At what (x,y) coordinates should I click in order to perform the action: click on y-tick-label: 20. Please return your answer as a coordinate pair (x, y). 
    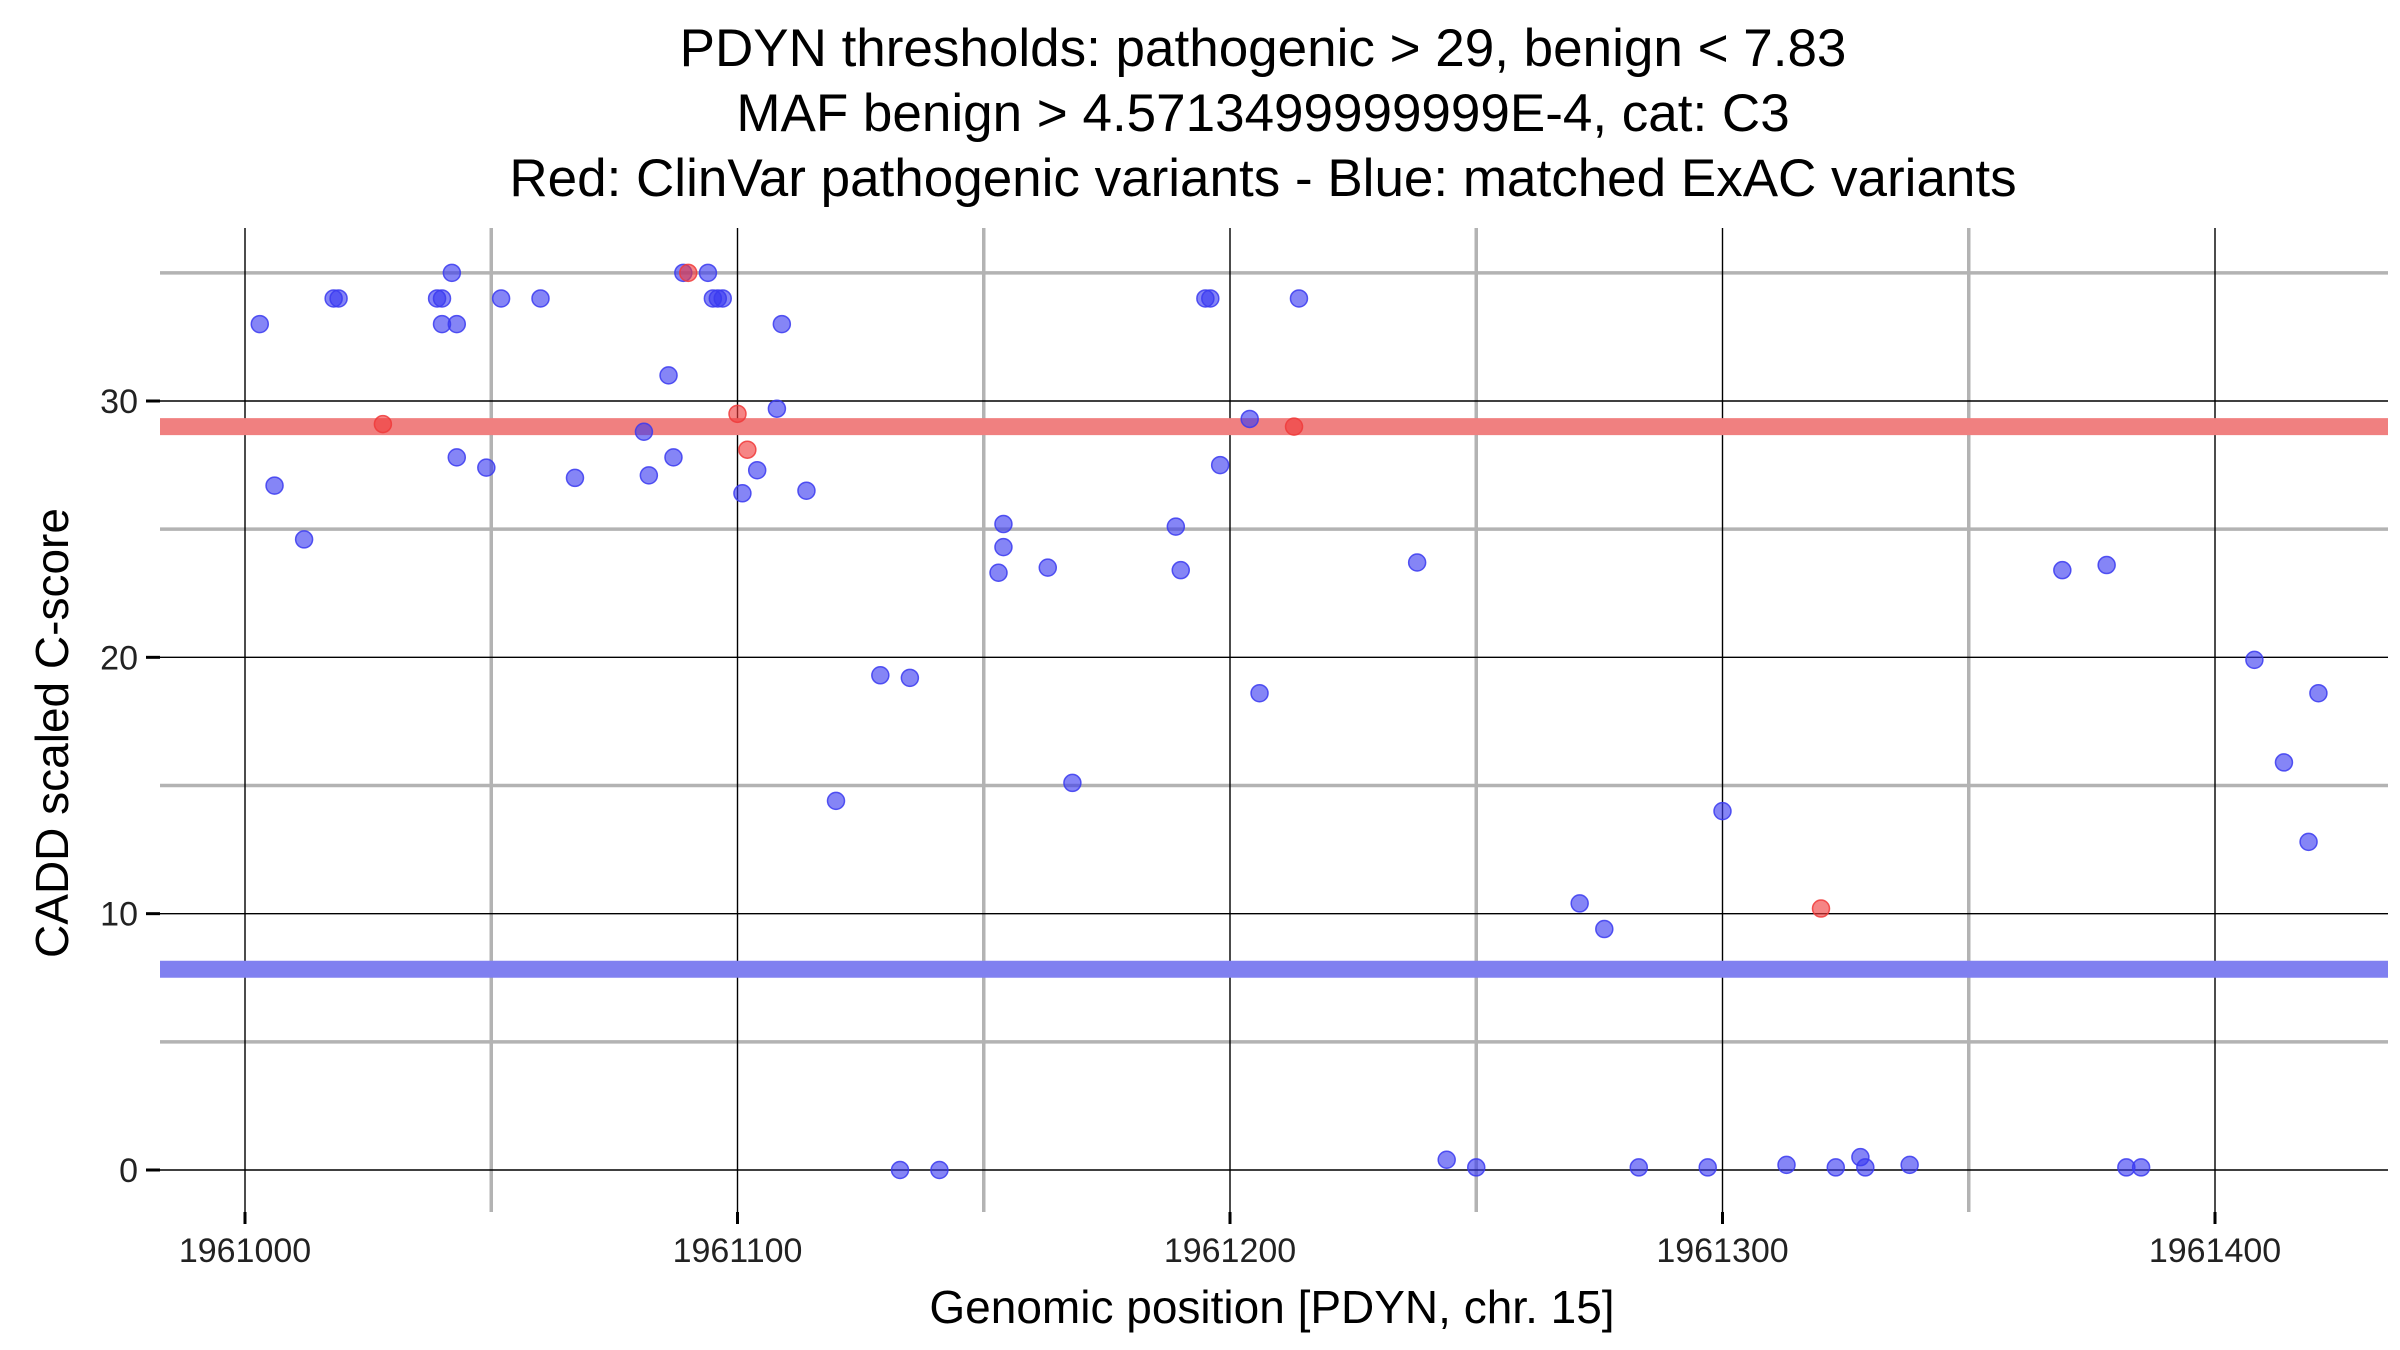
    Looking at the image, I should click on (119, 658).